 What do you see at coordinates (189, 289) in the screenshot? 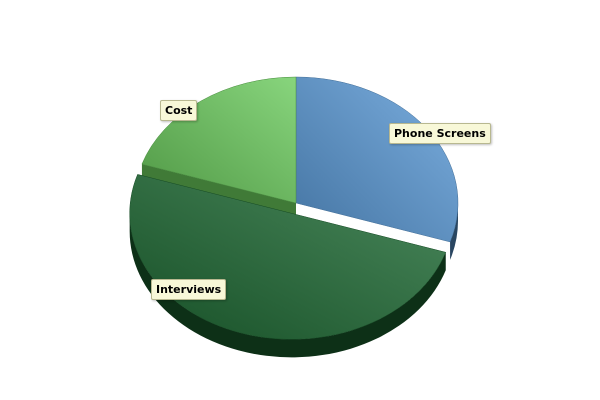
I see `slice-label-interviews: Interviews` at bounding box center [189, 289].